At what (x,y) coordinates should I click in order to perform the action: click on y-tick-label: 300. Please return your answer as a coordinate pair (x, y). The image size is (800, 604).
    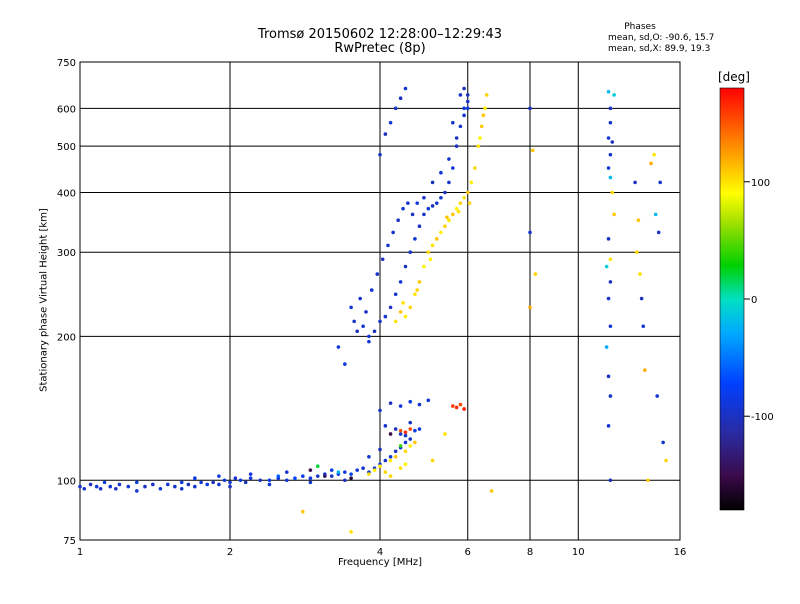
    Looking at the image, I should click on (66, 253).